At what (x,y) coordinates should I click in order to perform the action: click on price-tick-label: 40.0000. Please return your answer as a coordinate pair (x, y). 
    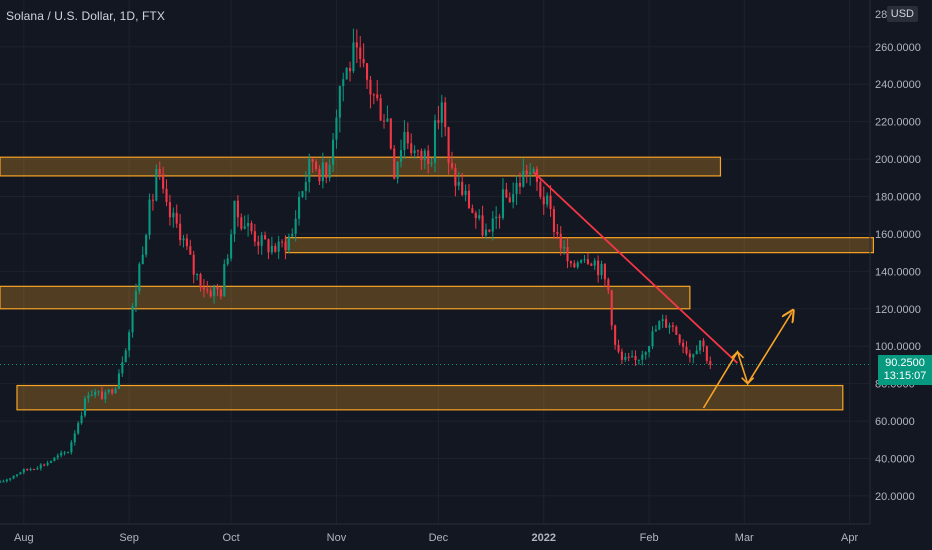
    Looking at the image, I should click on (895, 460).